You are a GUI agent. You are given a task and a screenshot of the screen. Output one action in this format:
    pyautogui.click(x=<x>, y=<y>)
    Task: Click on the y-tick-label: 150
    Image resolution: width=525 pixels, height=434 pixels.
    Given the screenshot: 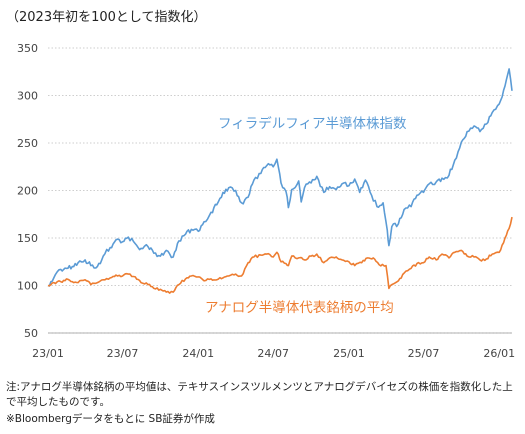 What is the action you would take?
    pyautogui.click(x=27, y=238)
    